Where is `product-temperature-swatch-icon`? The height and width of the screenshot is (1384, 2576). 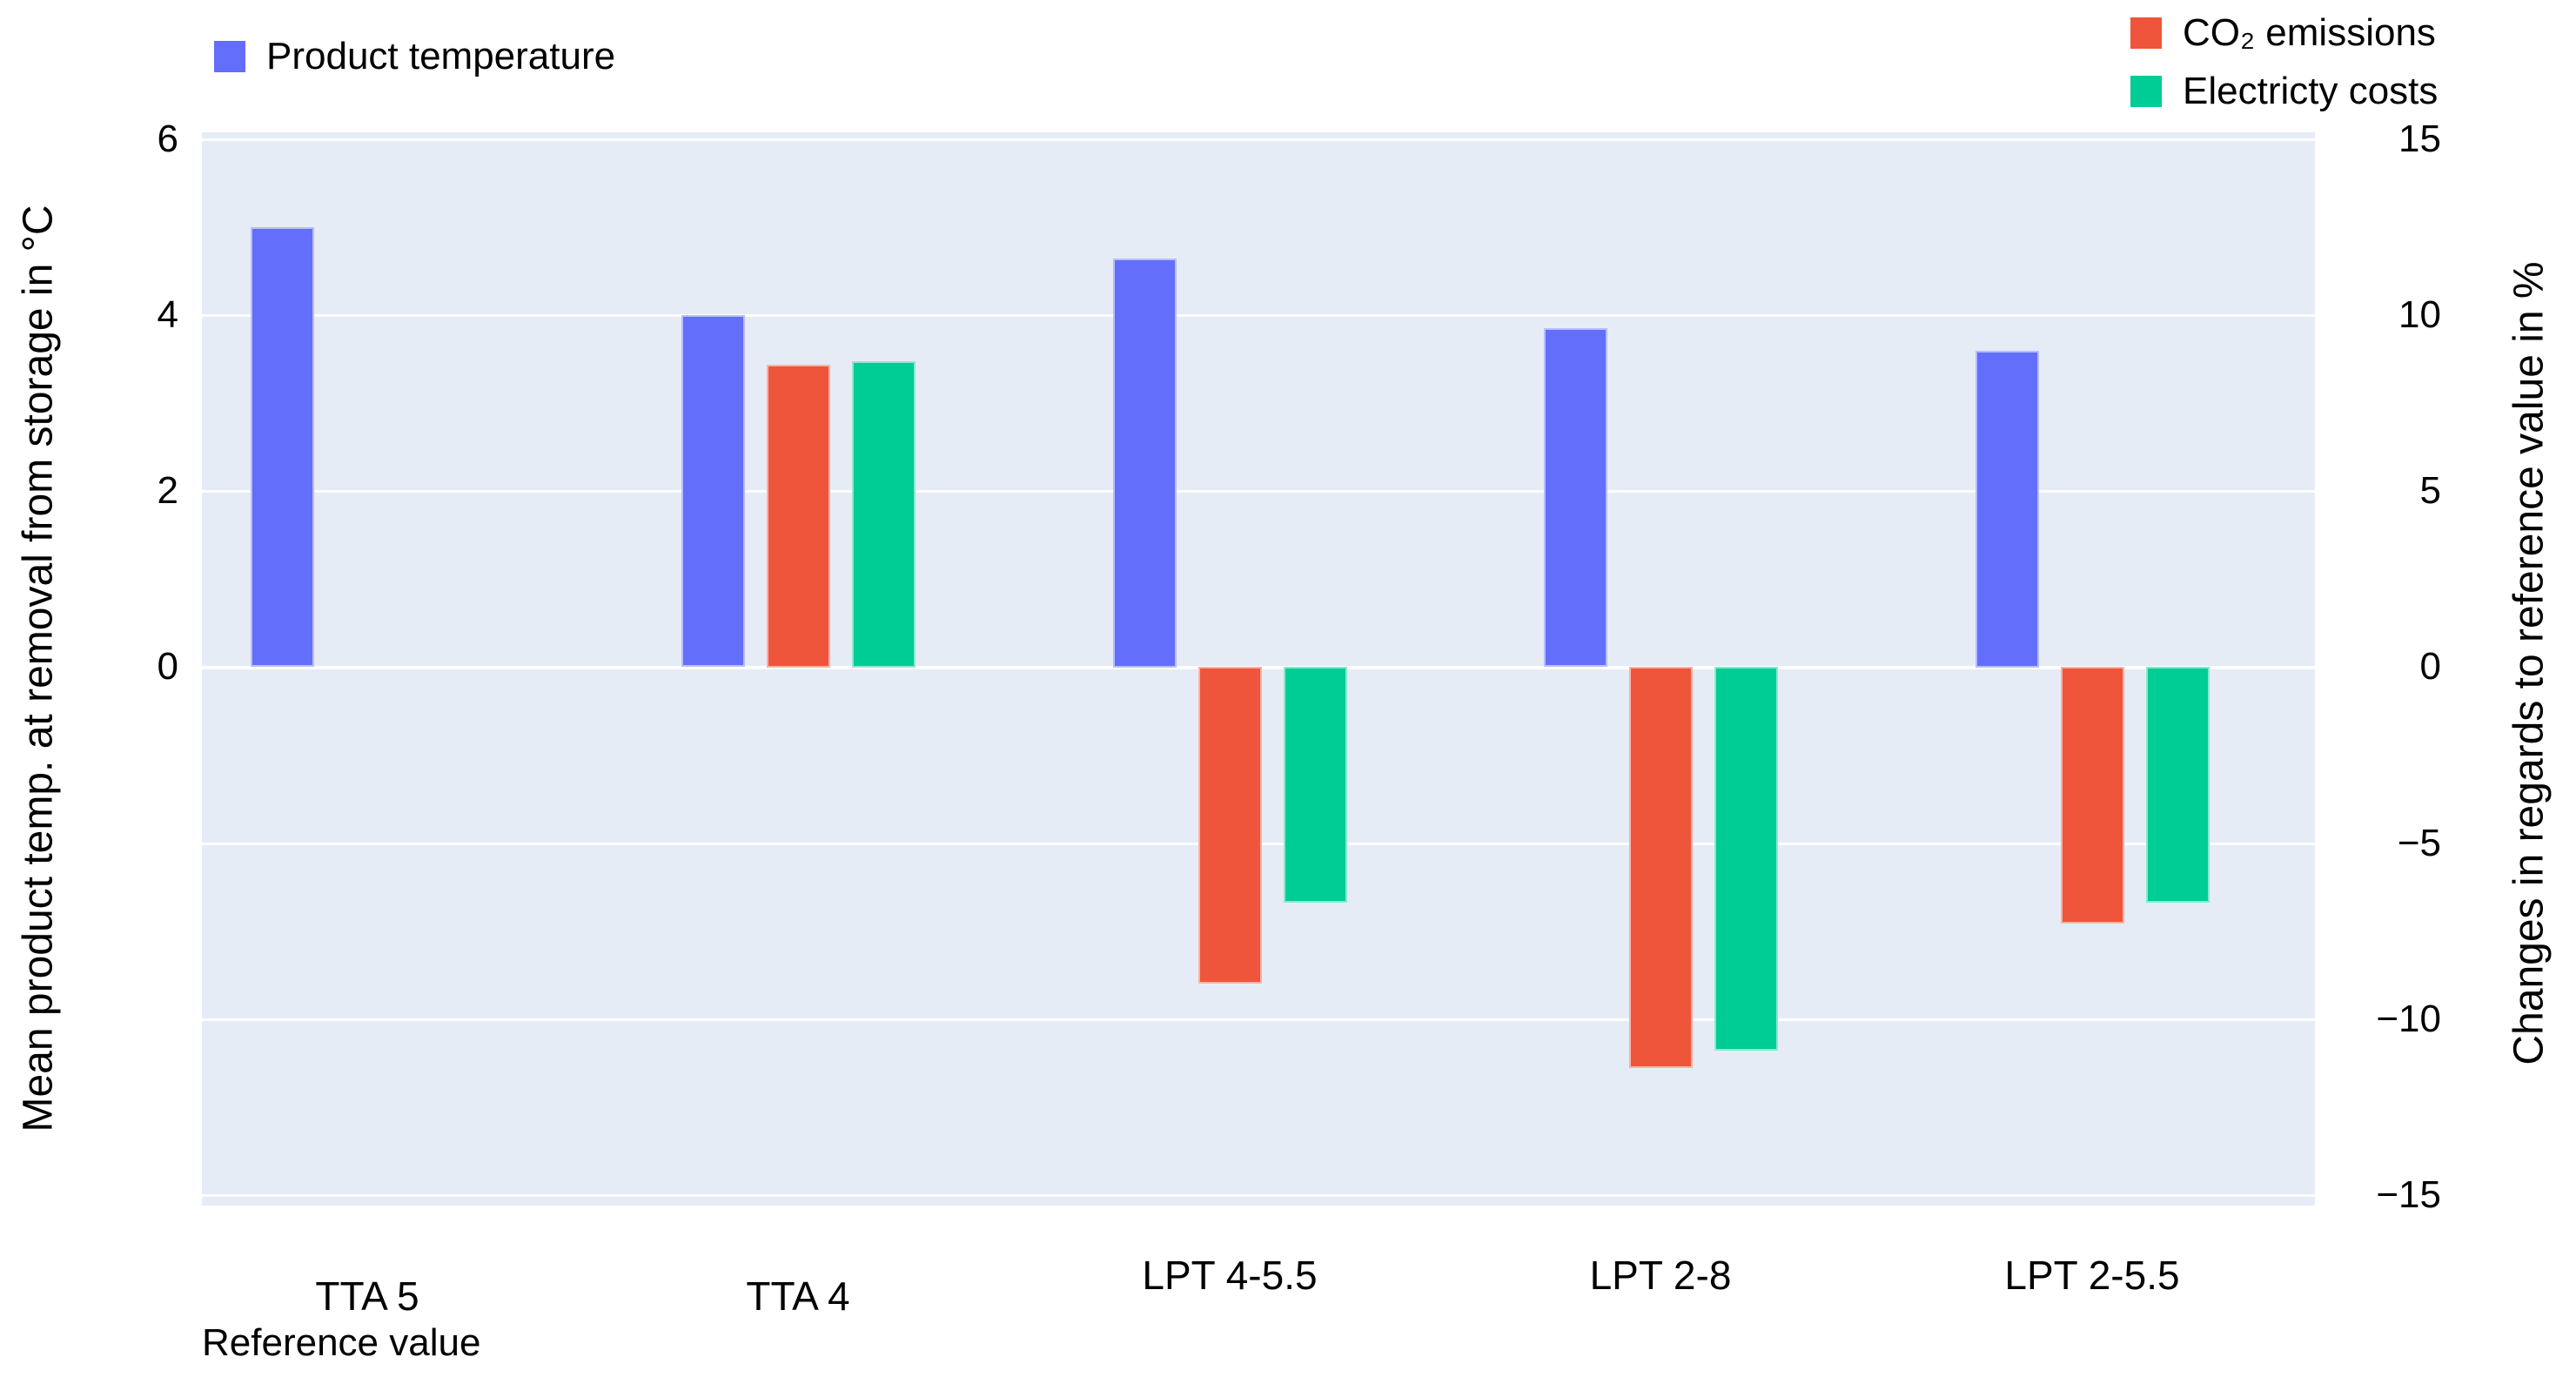 product-temperature-swatch-icon is located at coordinates (230, 57).